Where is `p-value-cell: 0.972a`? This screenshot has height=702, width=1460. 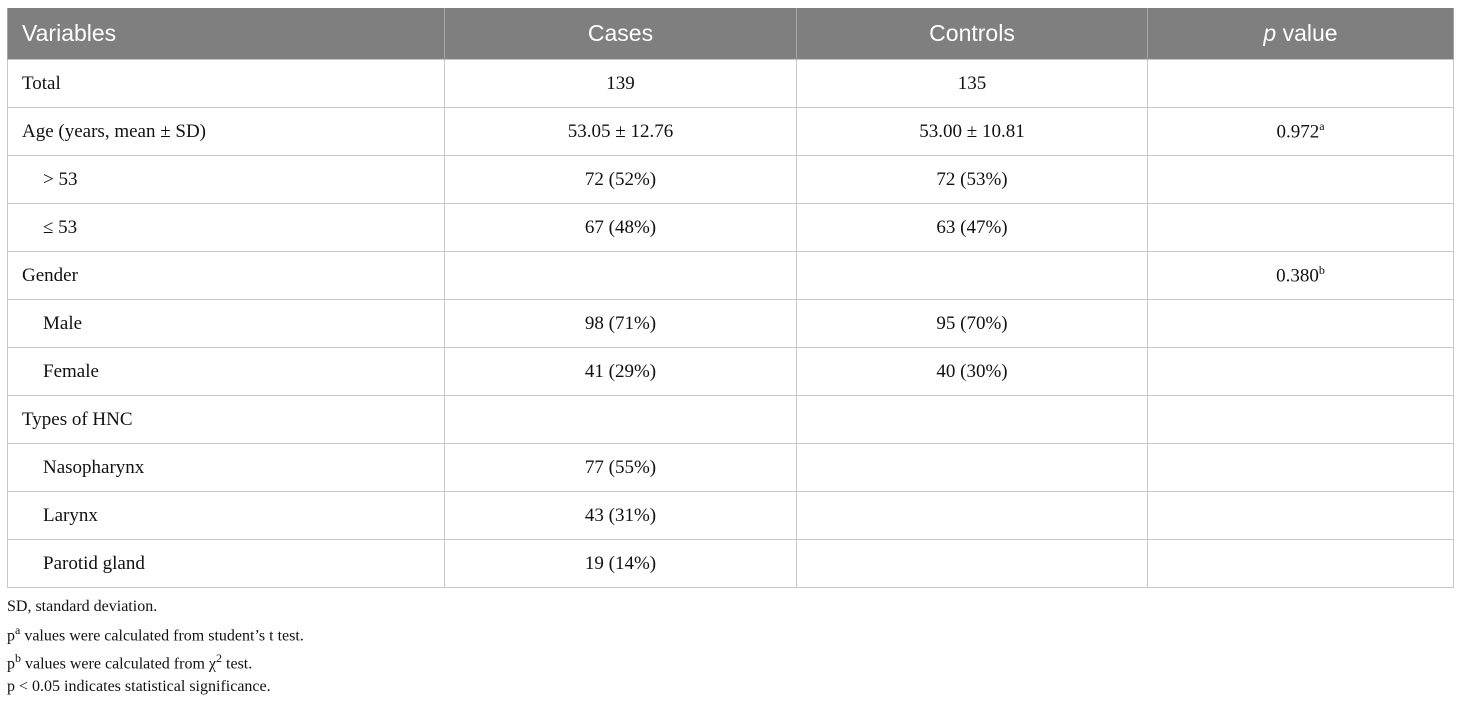
p-value-cell: 0.972a is located at coordinates (1300, 131).